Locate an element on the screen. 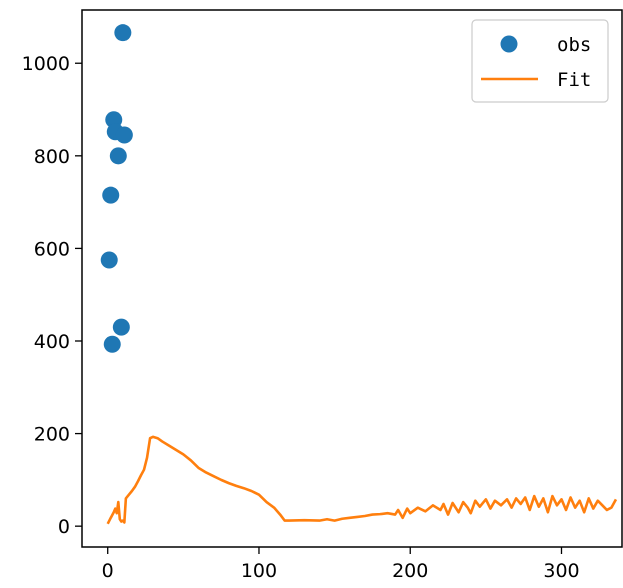  obs-series-layer is located at coordinates (116, 188).